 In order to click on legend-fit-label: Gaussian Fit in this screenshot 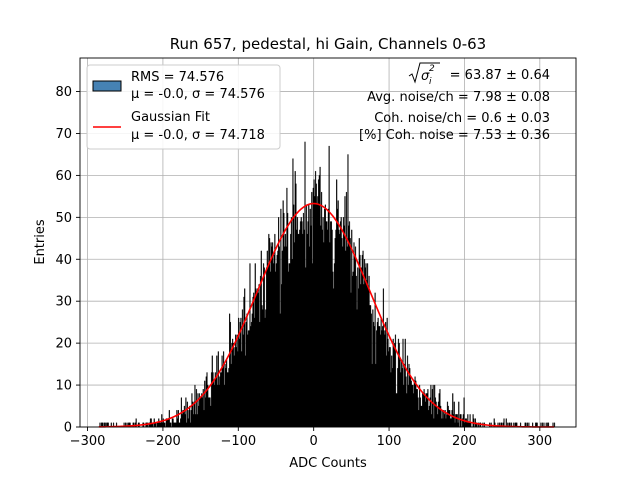, I will do `click(170, 117)`.